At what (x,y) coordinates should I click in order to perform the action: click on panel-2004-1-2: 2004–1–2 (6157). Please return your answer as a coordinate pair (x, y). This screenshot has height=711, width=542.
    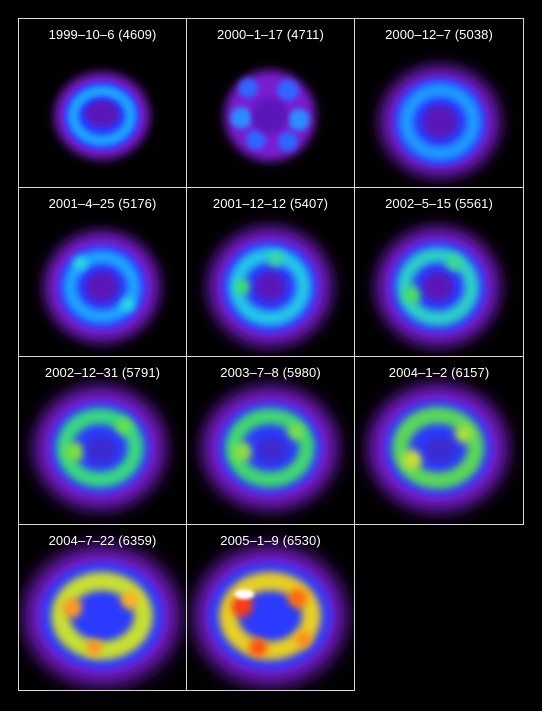
    Looking at the image, I should click on (439, 440).